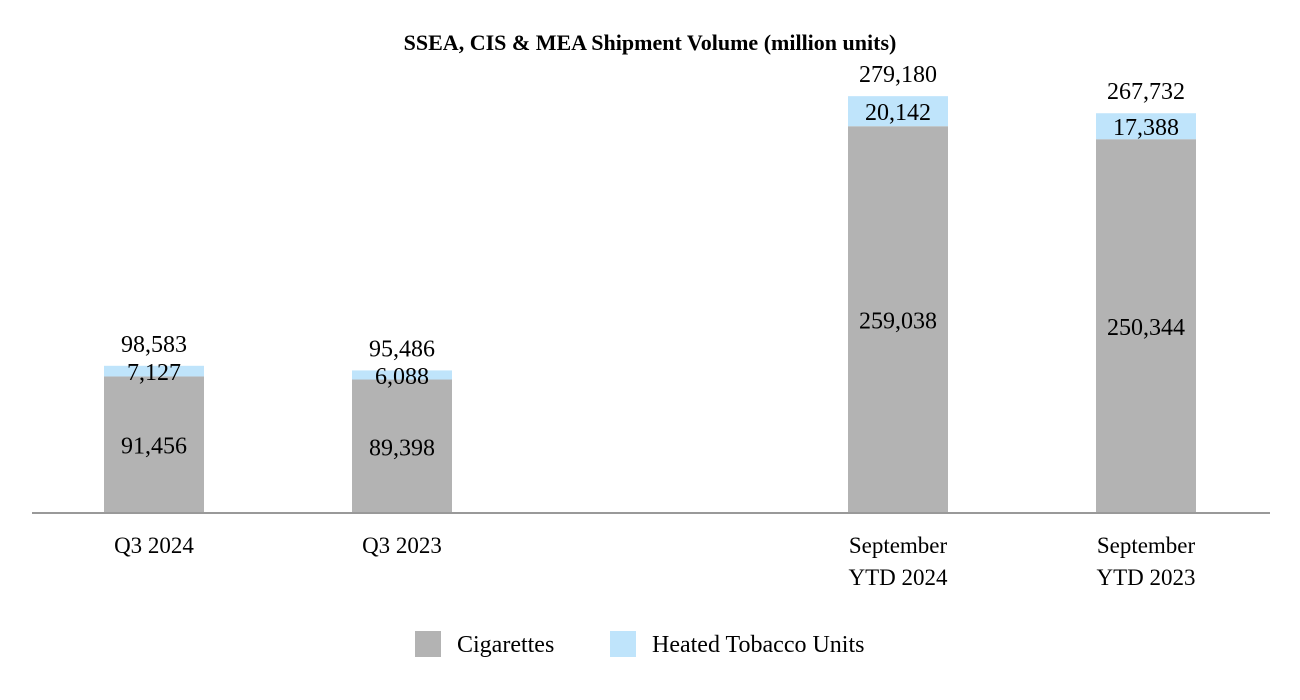 The width and height of the screenshot is (1300, 700). What do you see at coordinates (639, 644) in the screenshot?
I see `legend: Cigarettes Heated Tobacco Units` at bounding box center [639, 644].